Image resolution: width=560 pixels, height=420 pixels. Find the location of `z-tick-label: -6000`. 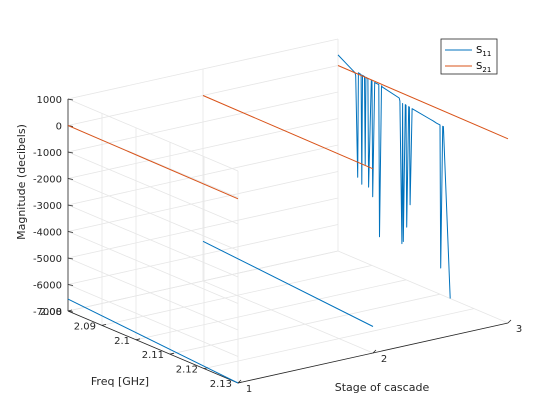

z-tick-label: -6000 is located at coordinates (47, 286).